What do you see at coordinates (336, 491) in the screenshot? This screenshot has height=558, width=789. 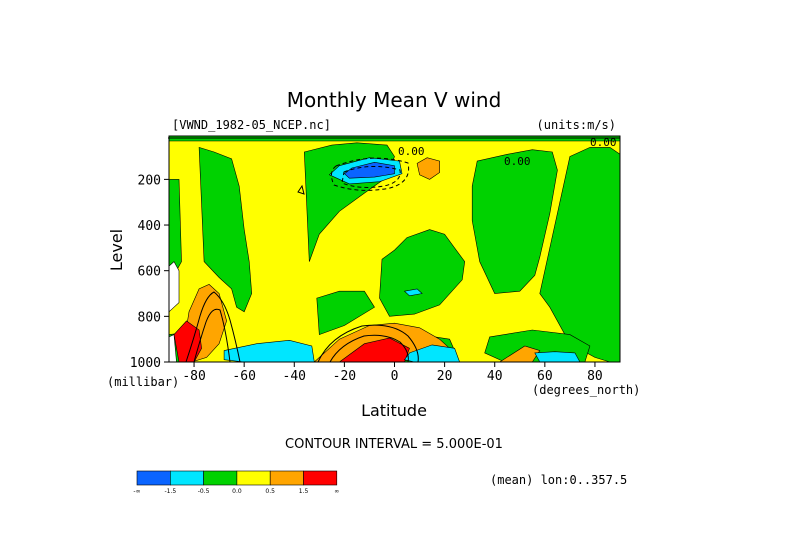 I see `colorbar-label: ∞` at bounding box center [336, 491].